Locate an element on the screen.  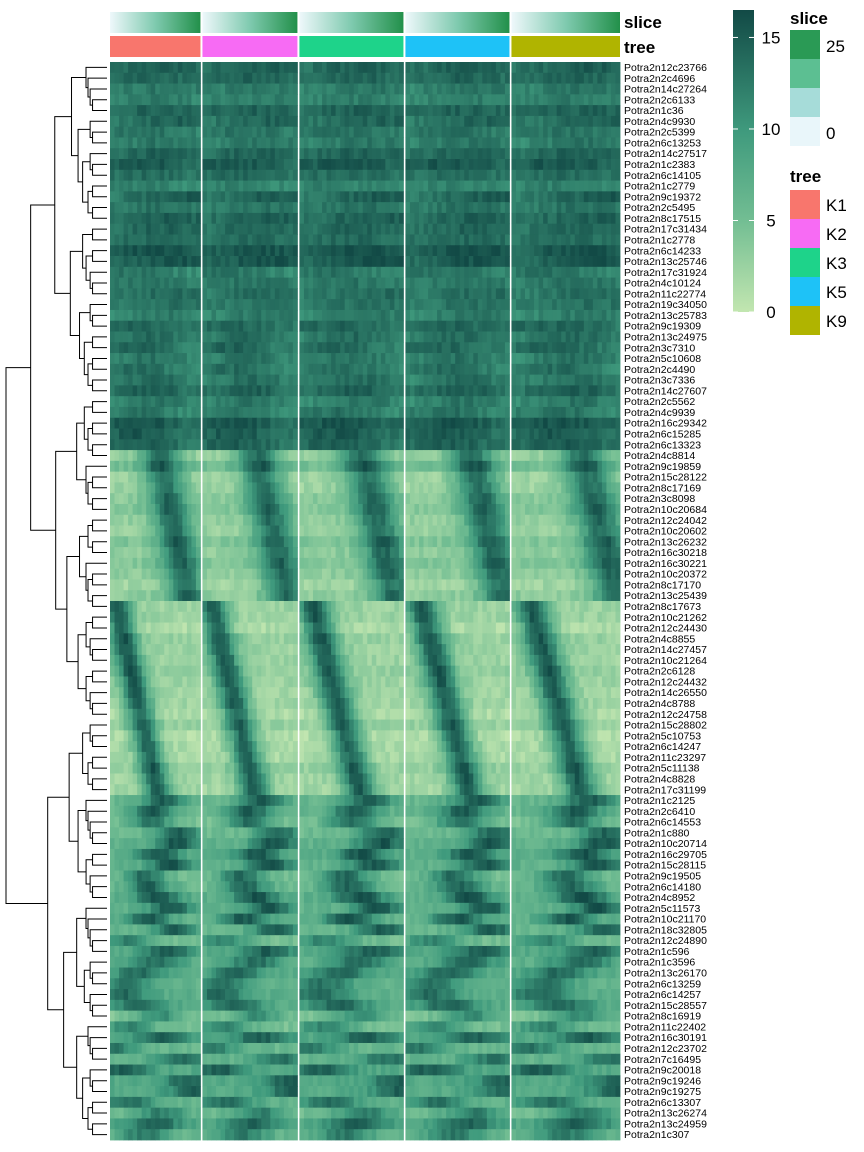
tree-legend-label: K3 is located at coordinates (836, 263).